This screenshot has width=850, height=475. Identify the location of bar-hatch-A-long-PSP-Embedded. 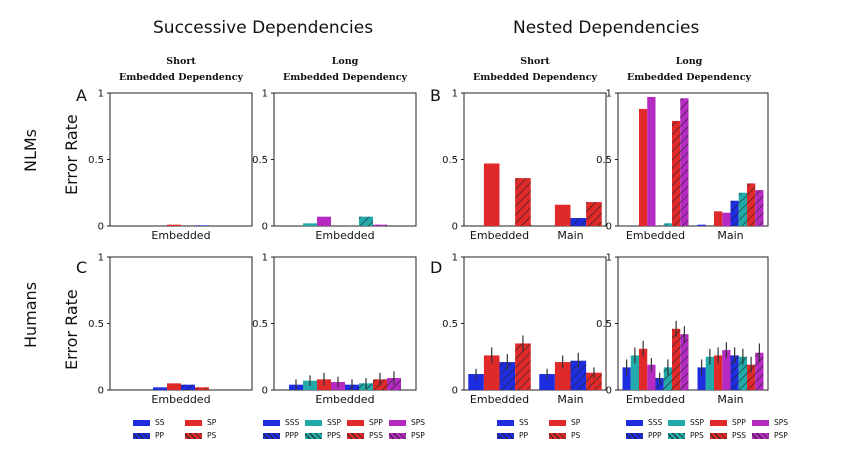
(380, 225).